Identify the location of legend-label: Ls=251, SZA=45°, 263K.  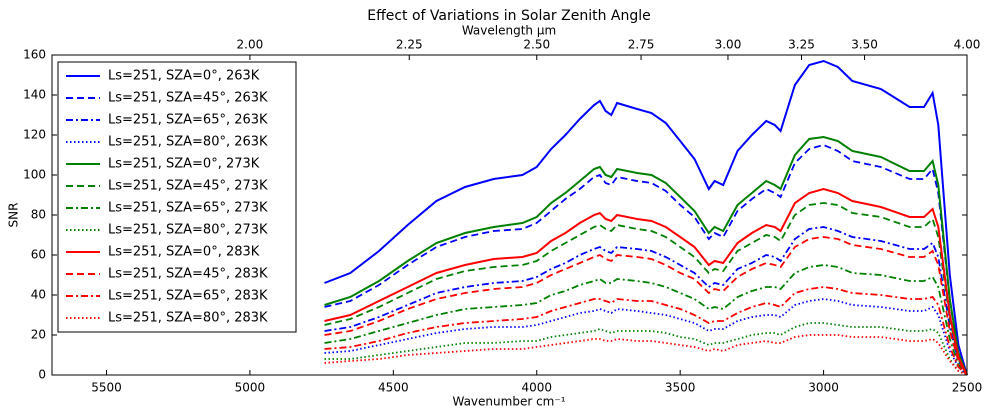
(188, 98).